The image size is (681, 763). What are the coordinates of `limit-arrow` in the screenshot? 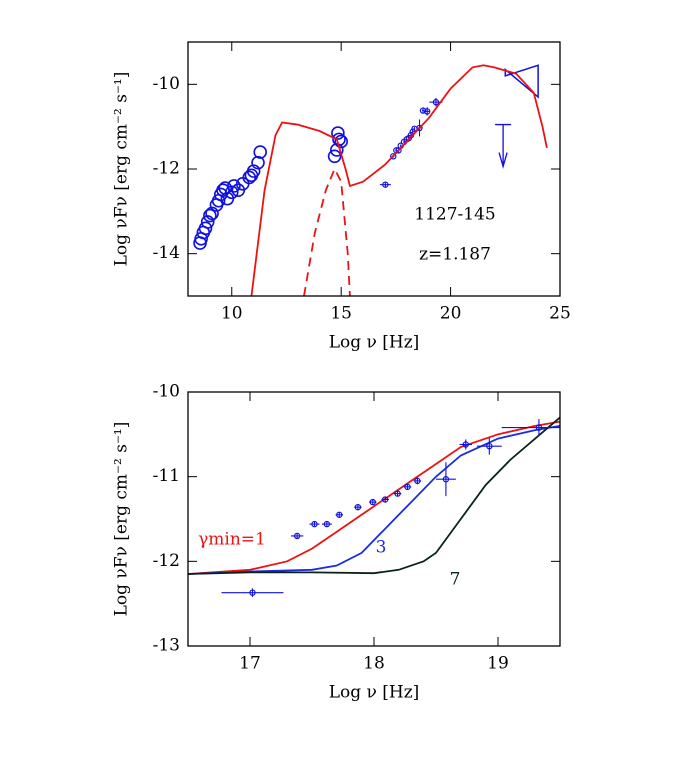 It's located at (503, 146).